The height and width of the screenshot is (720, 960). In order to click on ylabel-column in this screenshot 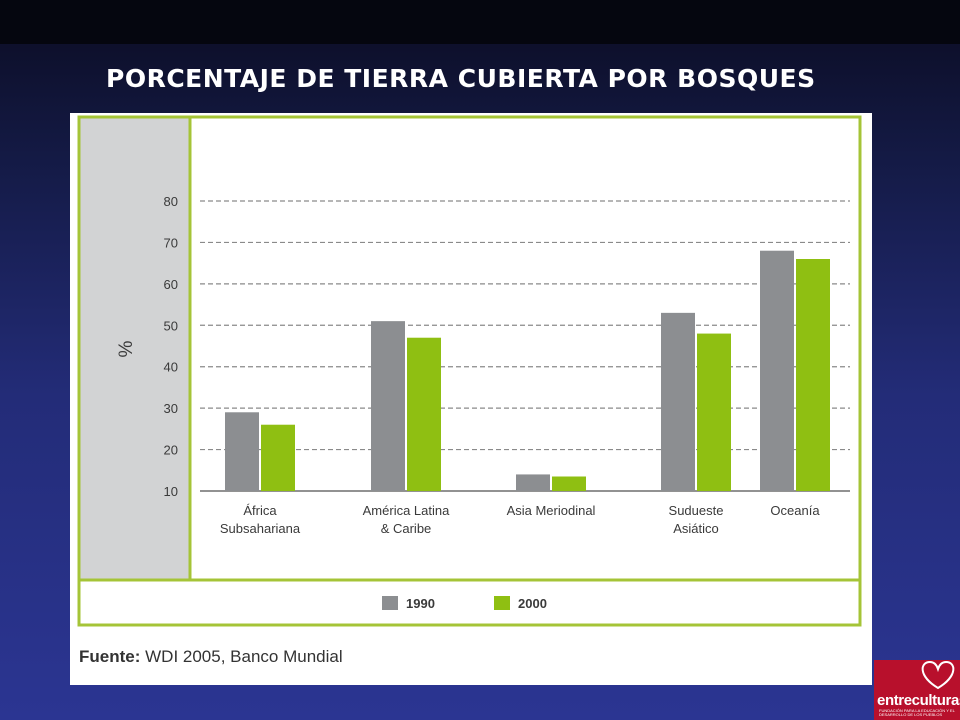, I will do `click(134, 348)`.